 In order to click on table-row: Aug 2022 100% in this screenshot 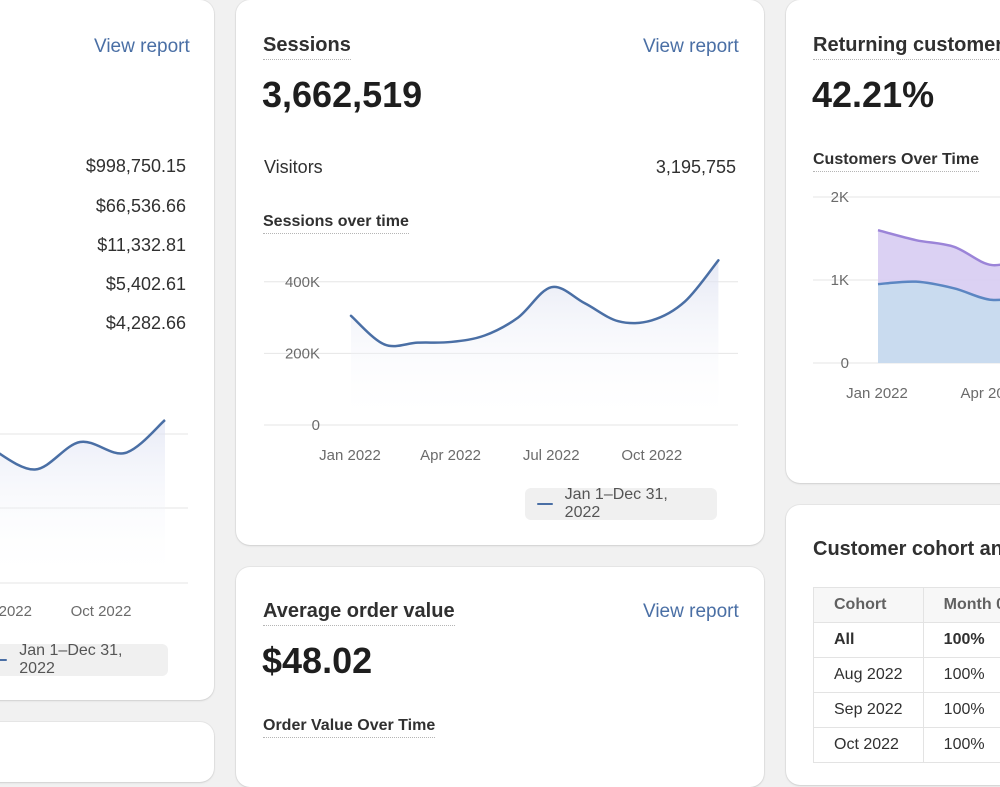, I will do `click(907, 675)`.